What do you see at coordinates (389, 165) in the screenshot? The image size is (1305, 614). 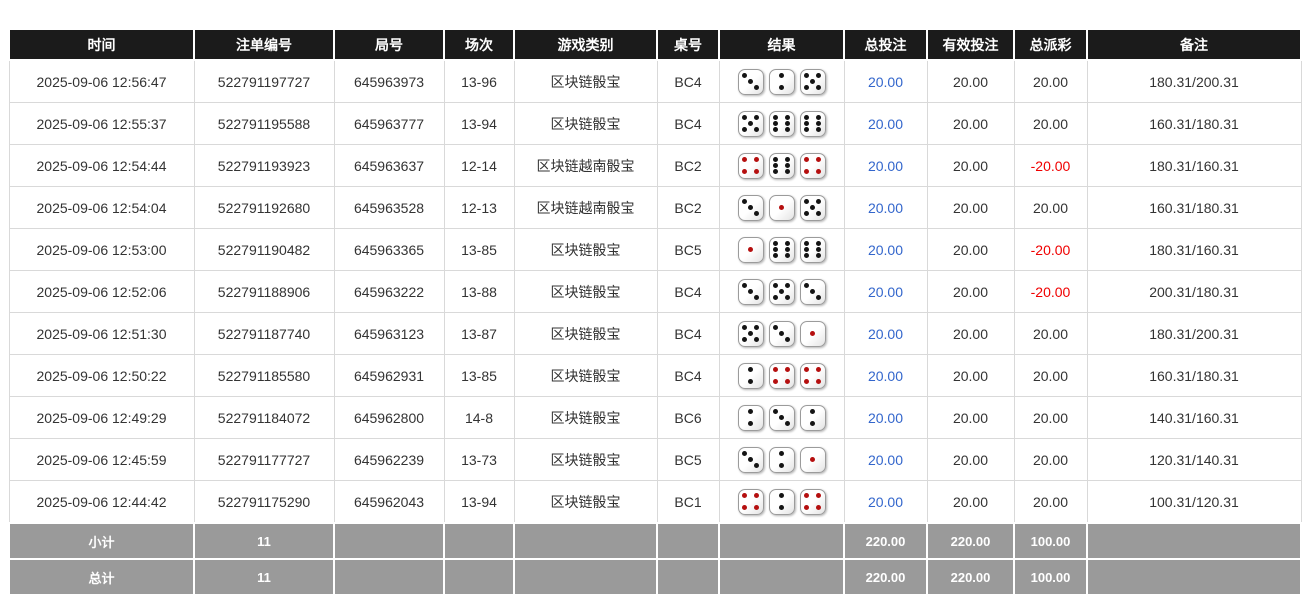 I see `cell-round_no: 645963637` at bounding box center [389, 165].